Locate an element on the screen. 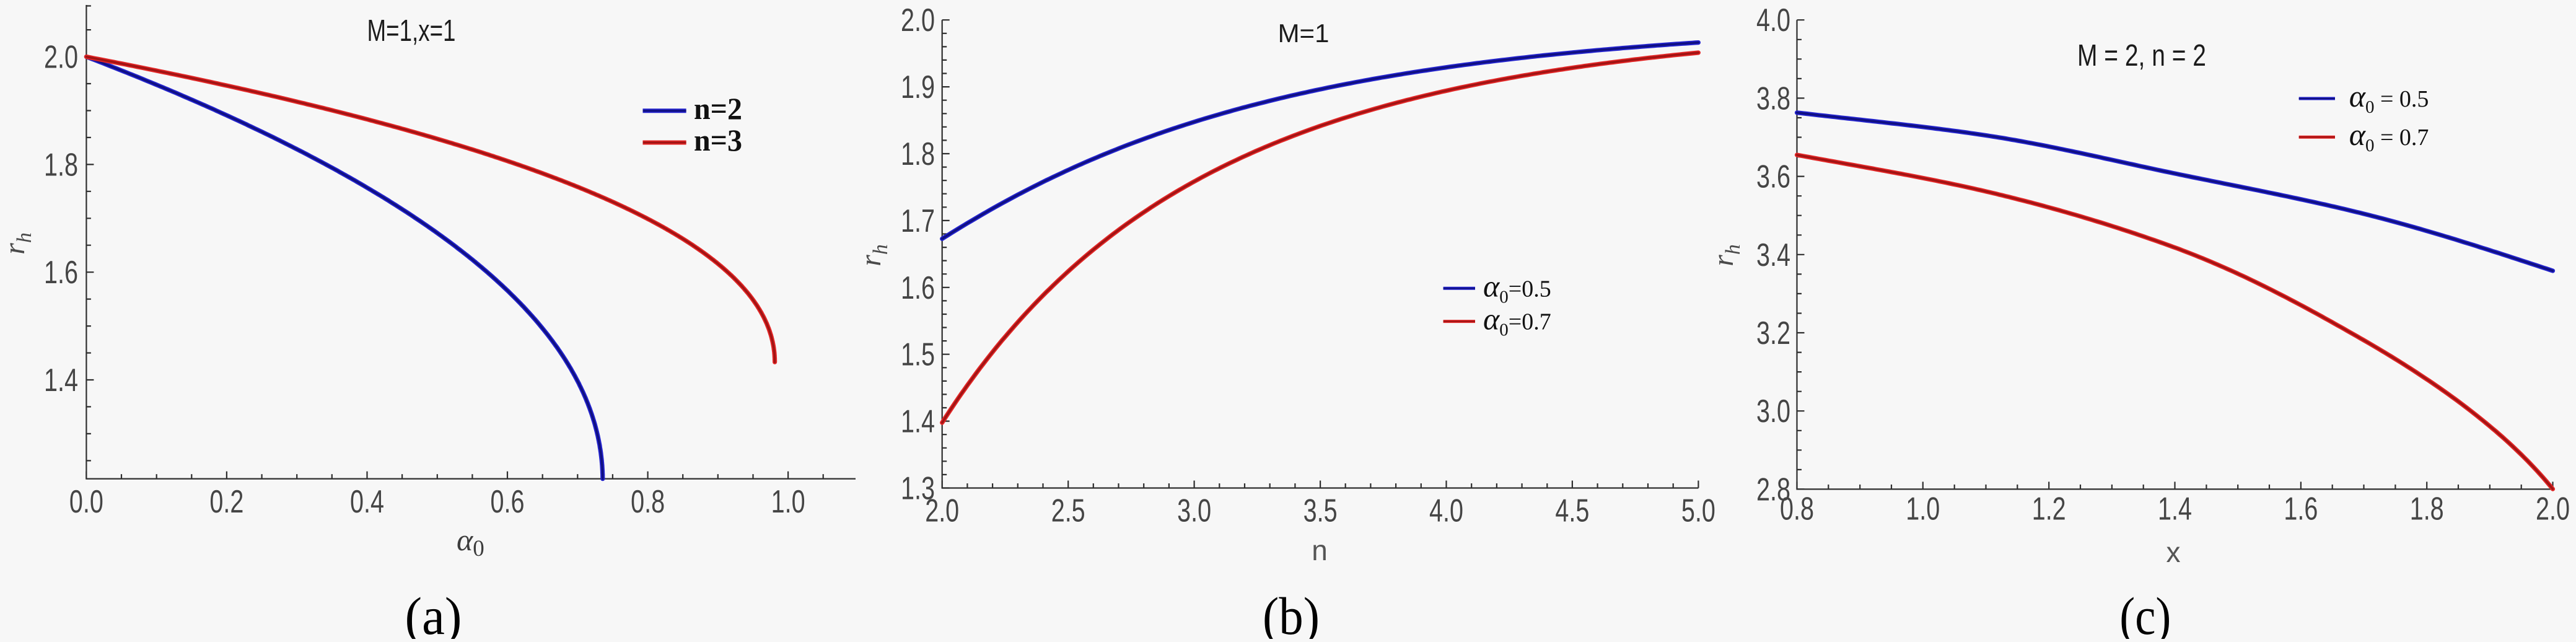 The image size is (2576, 642). svg-text: 0.4 is located at coordinates (367, 502).